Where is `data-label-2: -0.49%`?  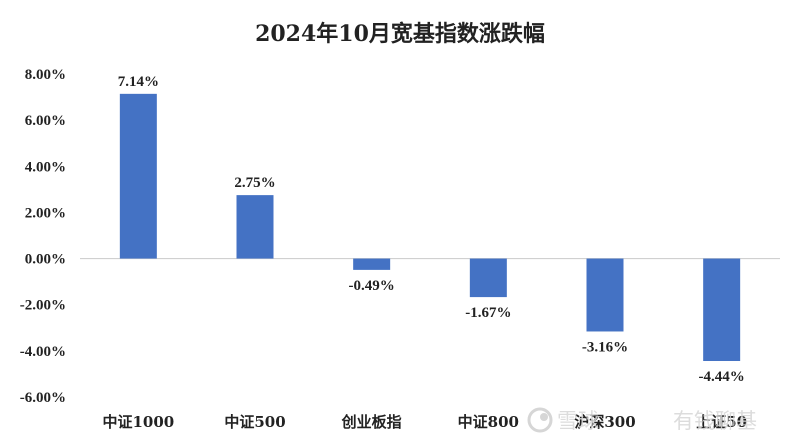 data-label-2: -0.49% is located at coordinates (372, 286).